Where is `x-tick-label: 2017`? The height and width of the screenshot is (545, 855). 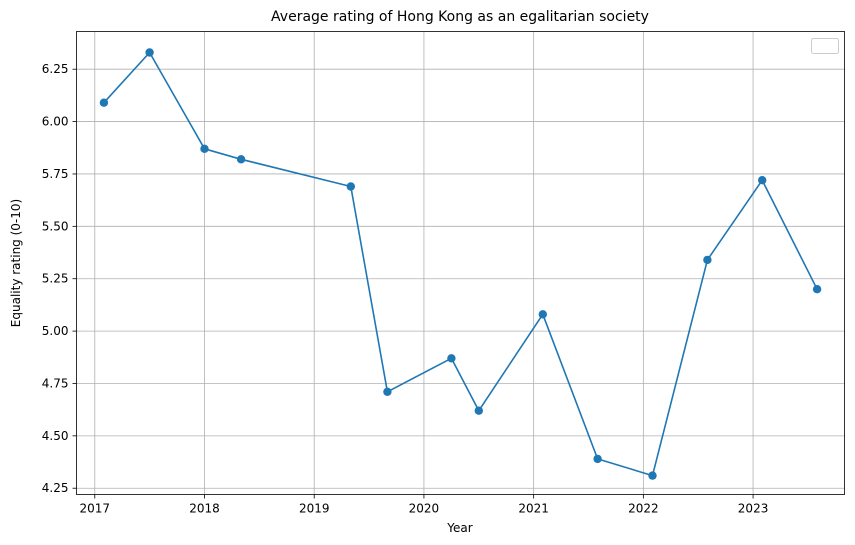 x-tick-label: 2017 is located at coordinates (95, 509).